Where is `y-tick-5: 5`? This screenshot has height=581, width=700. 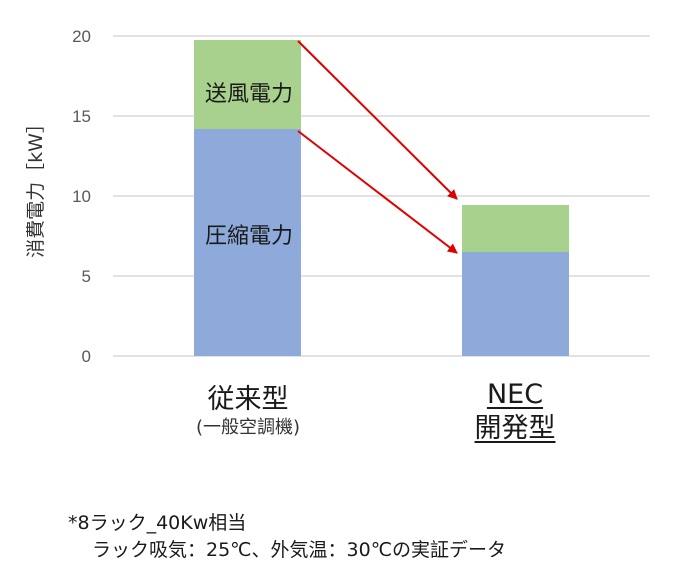
y-tick-5: 5 is located at coordinates (86, 276).